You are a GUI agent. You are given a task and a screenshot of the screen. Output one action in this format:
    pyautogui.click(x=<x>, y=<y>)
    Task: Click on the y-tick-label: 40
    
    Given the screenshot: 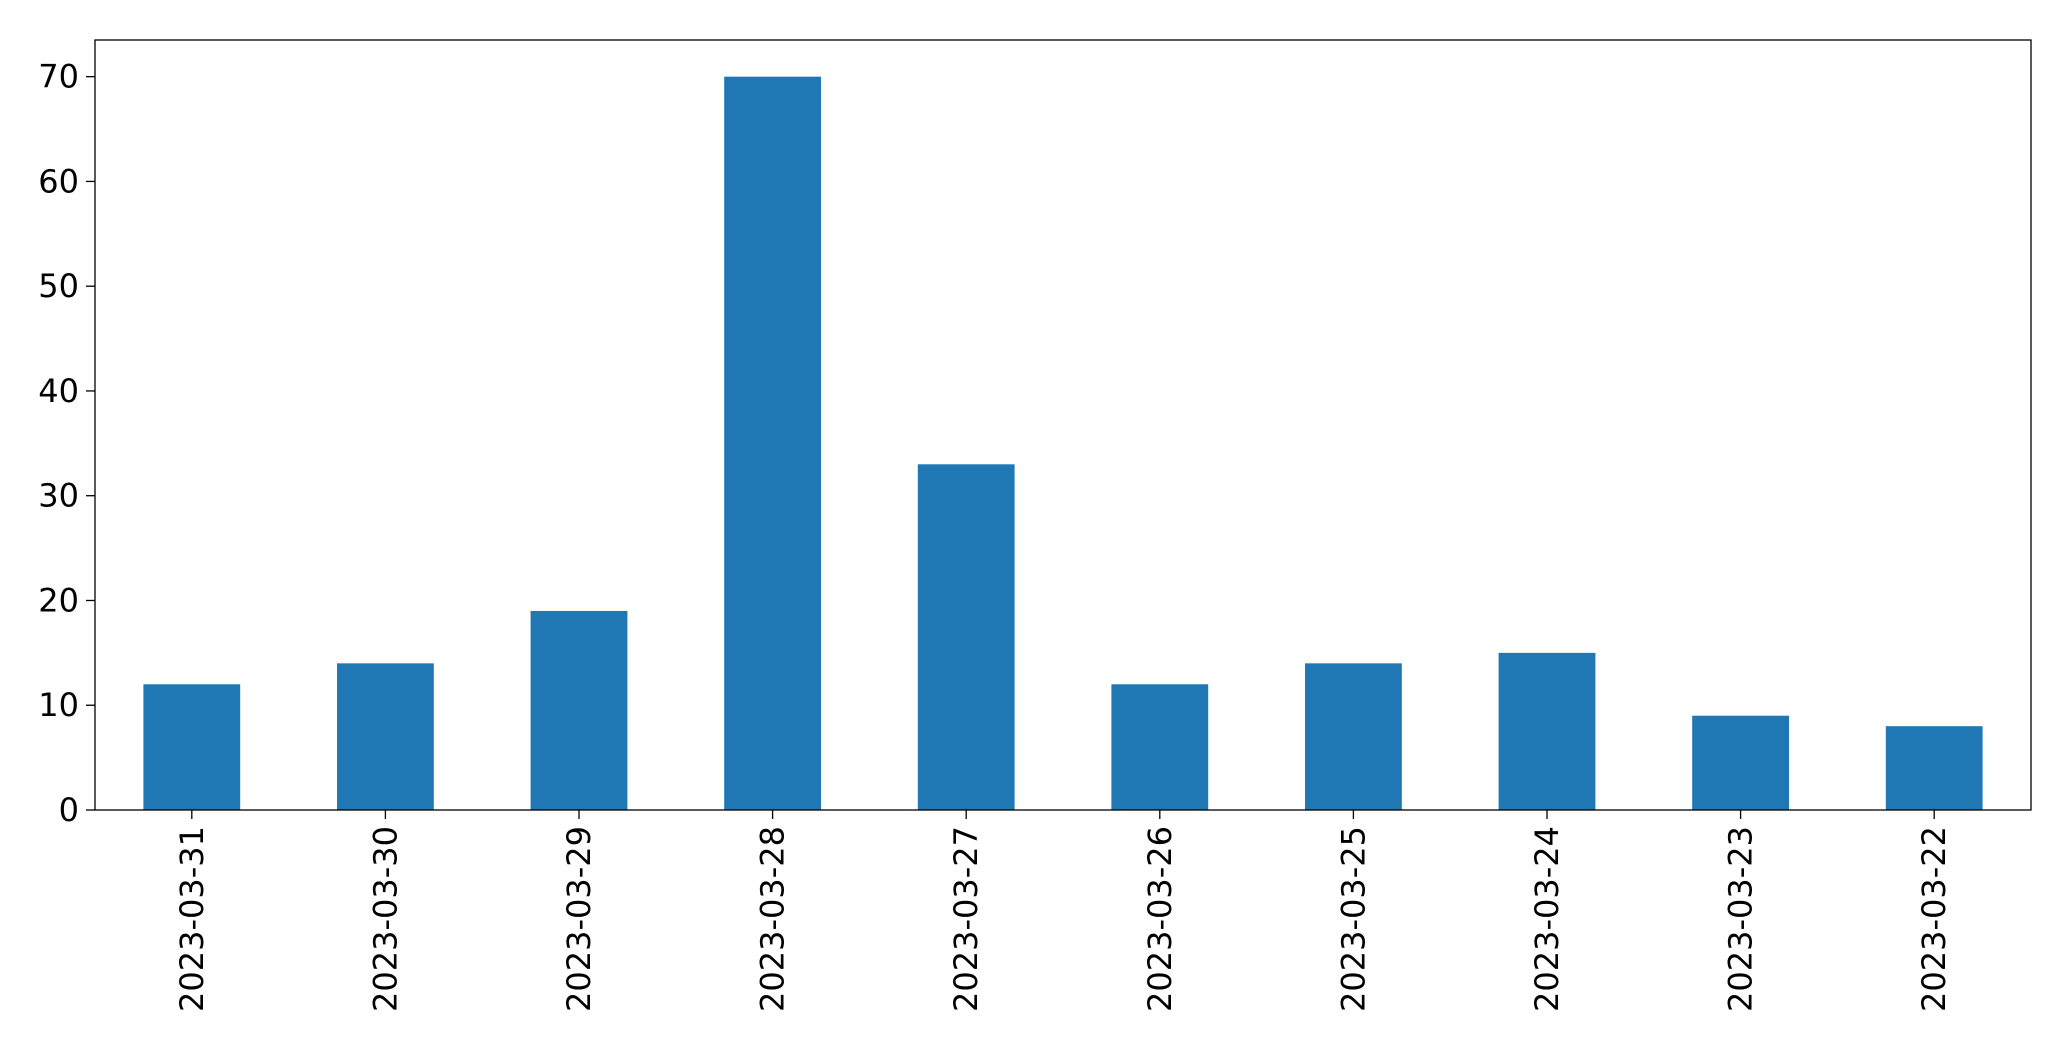 What is the action you would take?
    pyautogui.click(x=58, y=391)
    